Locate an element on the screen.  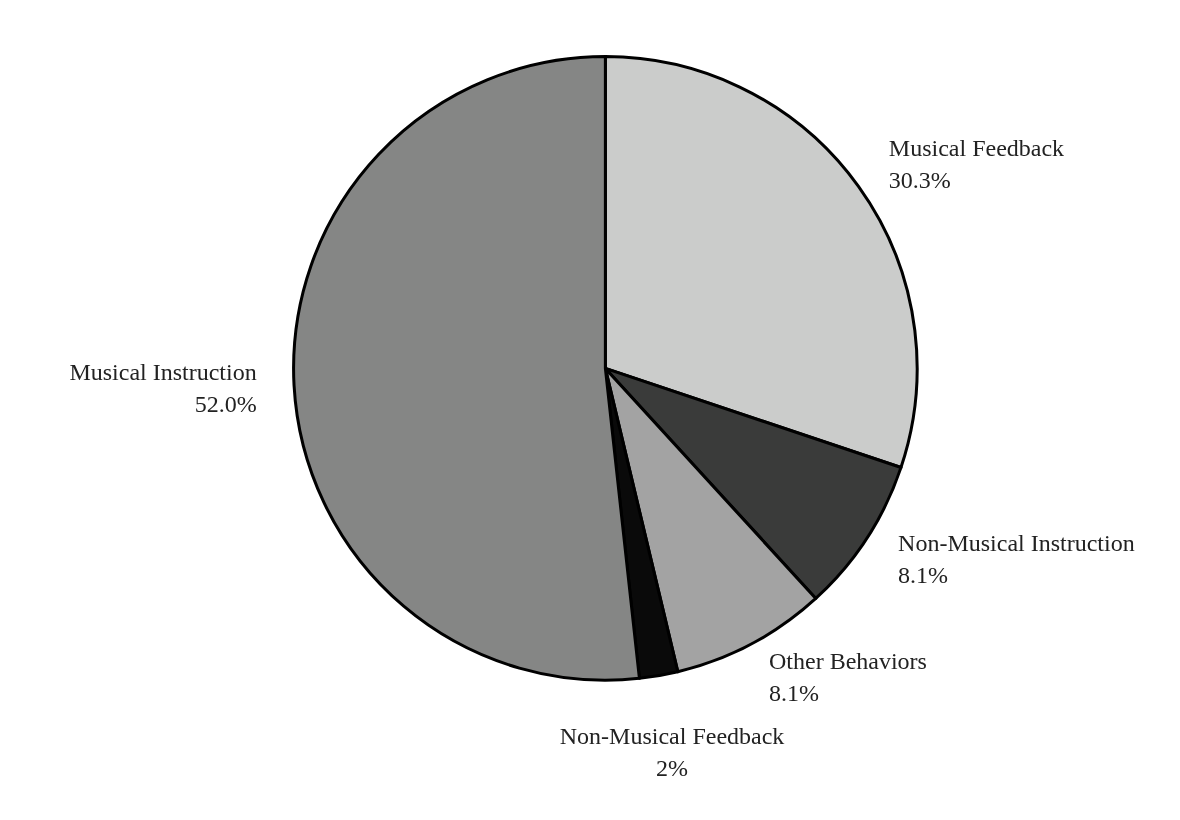
data-label: 52.0% is located at coordinates (225, 403).